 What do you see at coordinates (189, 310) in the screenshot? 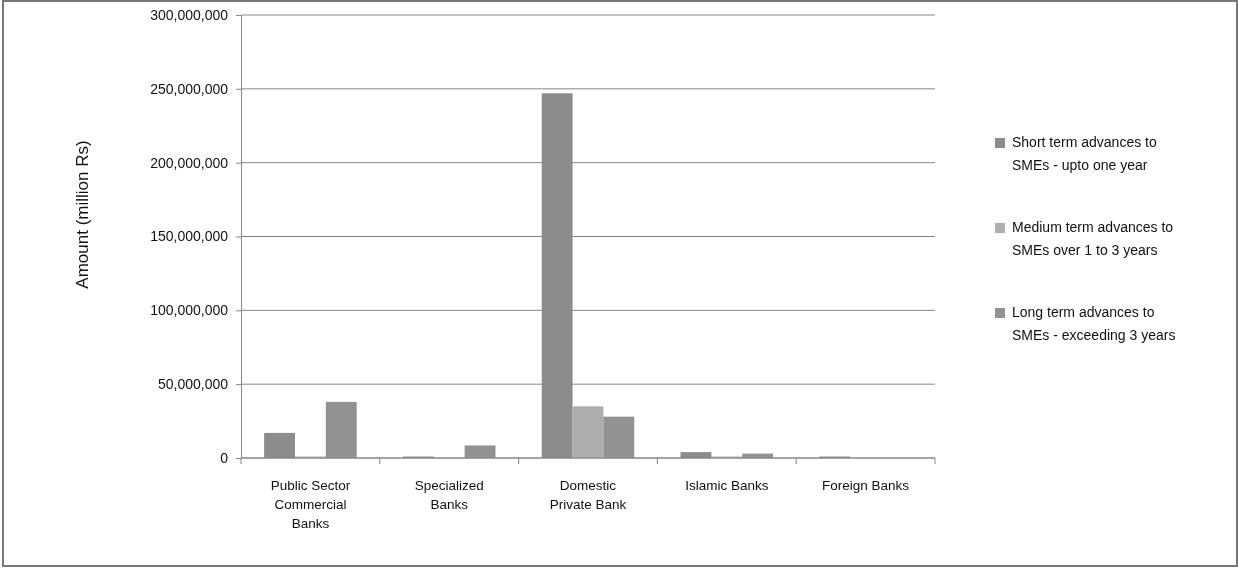
I see `y-tick-label: 100,000,000` at bounding box center [189, 310].